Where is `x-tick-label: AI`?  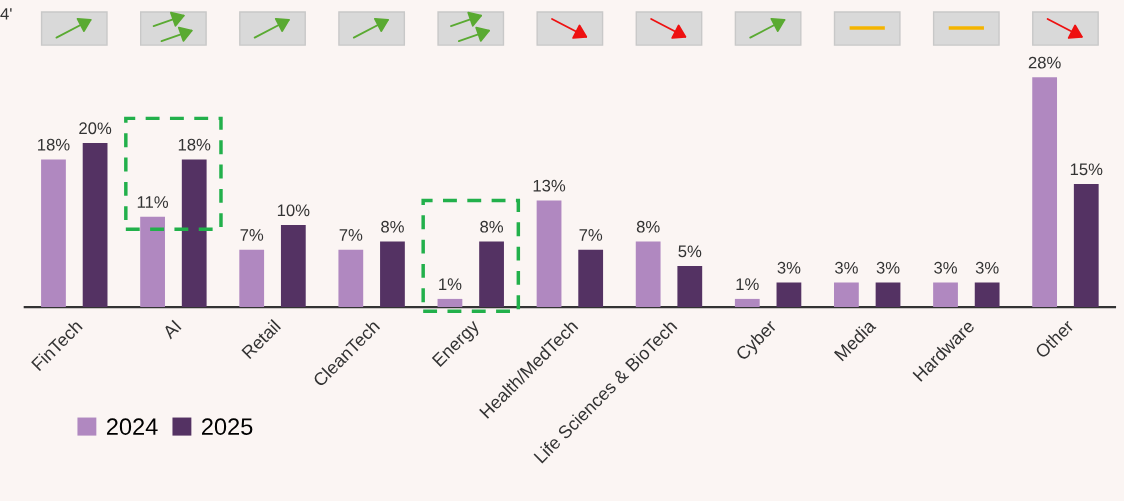 x-tick-label: AI is located at coordinates (171, 329).